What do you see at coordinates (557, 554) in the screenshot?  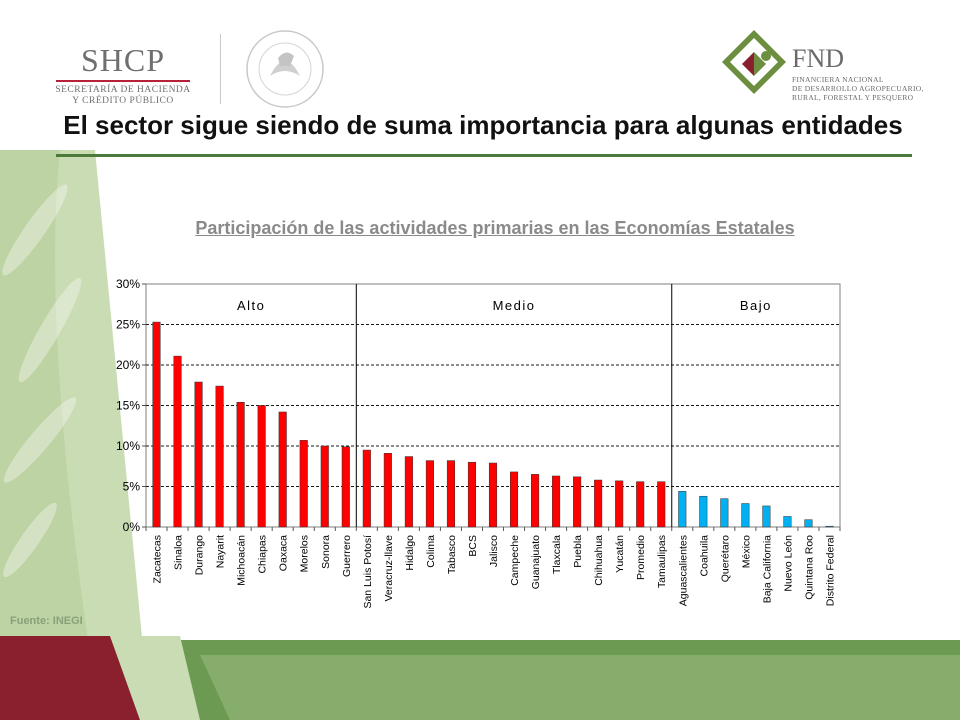 I see `x-tick-label: Tlaxcala` at bounding box center [557, 554].